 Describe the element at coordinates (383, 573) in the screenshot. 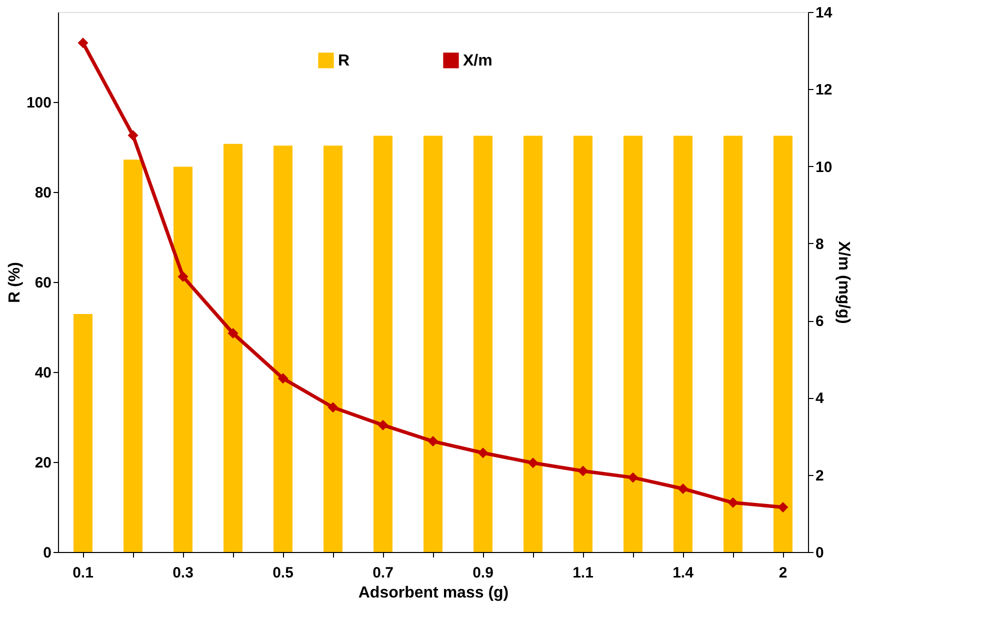

I see `x-tick-label: 0.7` at that location.